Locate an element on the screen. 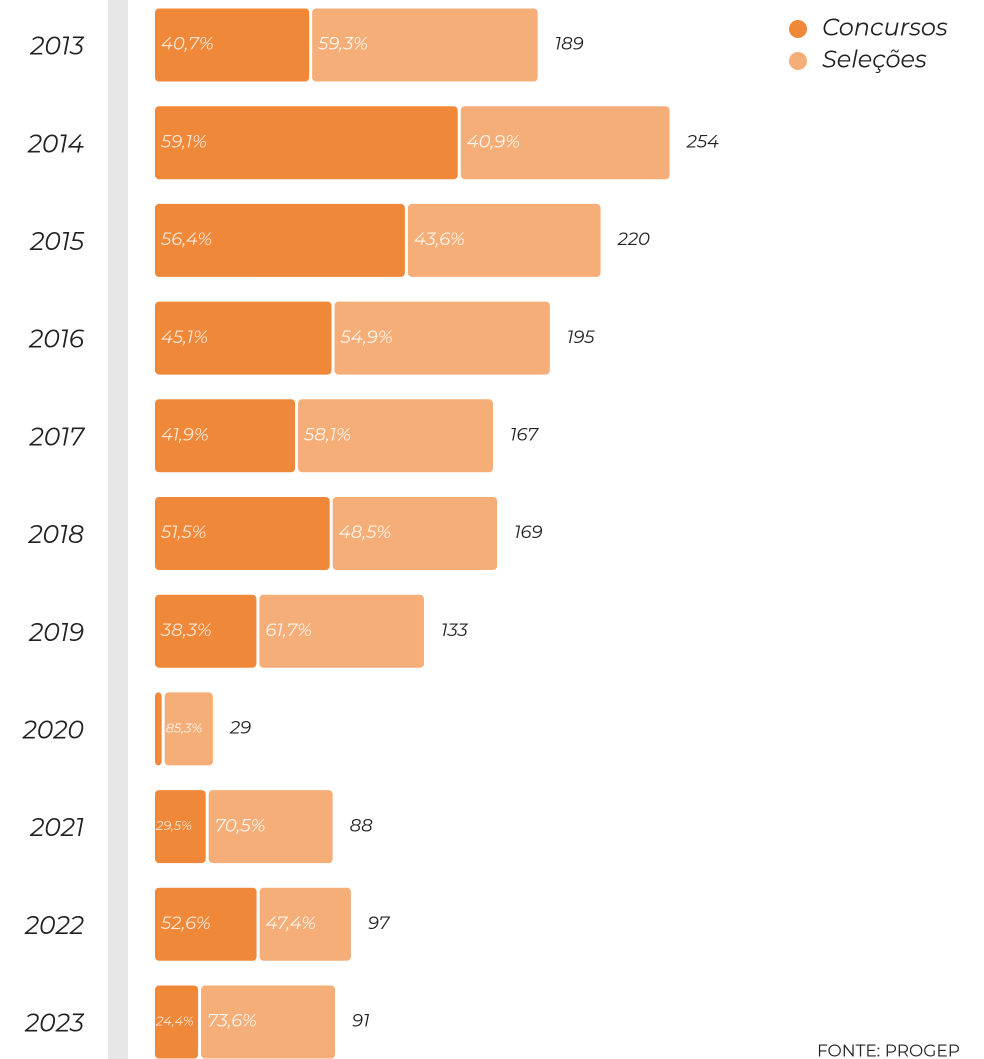 Image resolution: width=984 pixels, height=1059 pixels. value-label: 85,3% is located at coordinates (184, 728).